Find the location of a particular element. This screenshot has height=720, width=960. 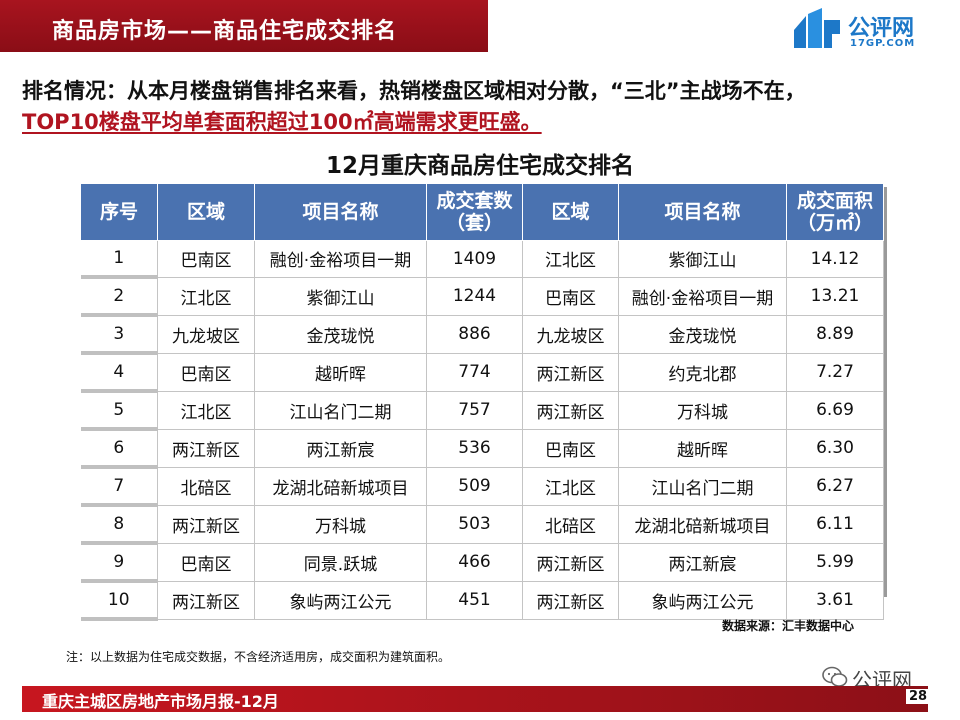

footnote: 注：以上数据为住宅成交数据，不含经济适用房，成交面积为建筑面积。 is located at coordinates (258, 657).